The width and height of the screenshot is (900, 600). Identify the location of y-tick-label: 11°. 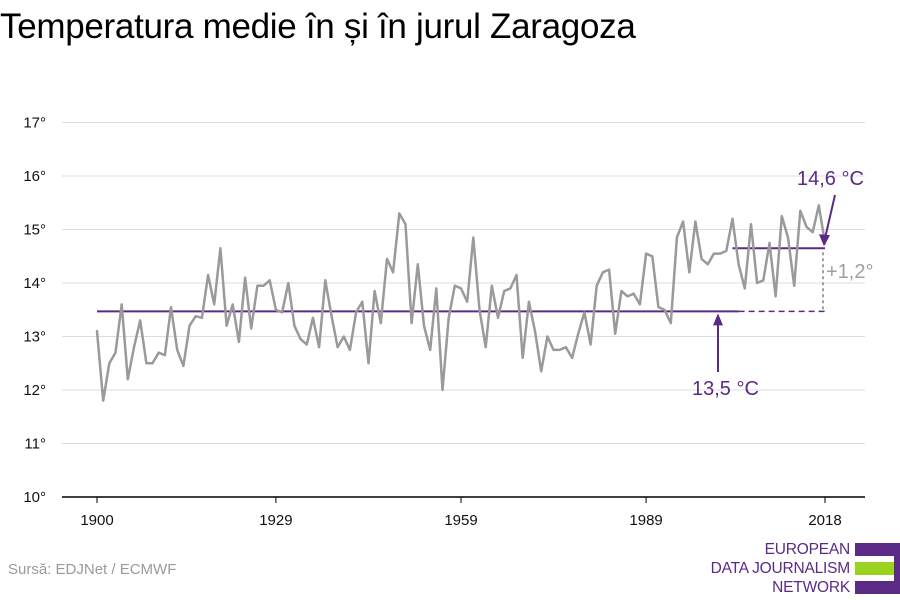
(35, 444).